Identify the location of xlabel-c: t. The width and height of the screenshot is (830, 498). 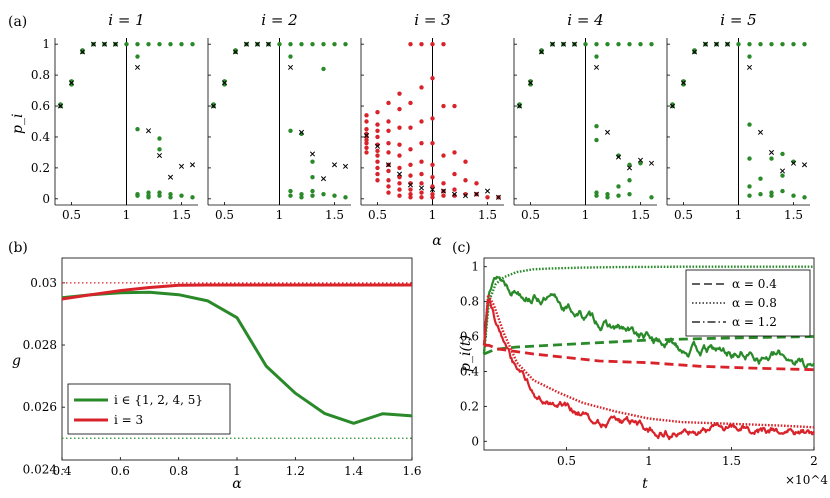
(645, 484).